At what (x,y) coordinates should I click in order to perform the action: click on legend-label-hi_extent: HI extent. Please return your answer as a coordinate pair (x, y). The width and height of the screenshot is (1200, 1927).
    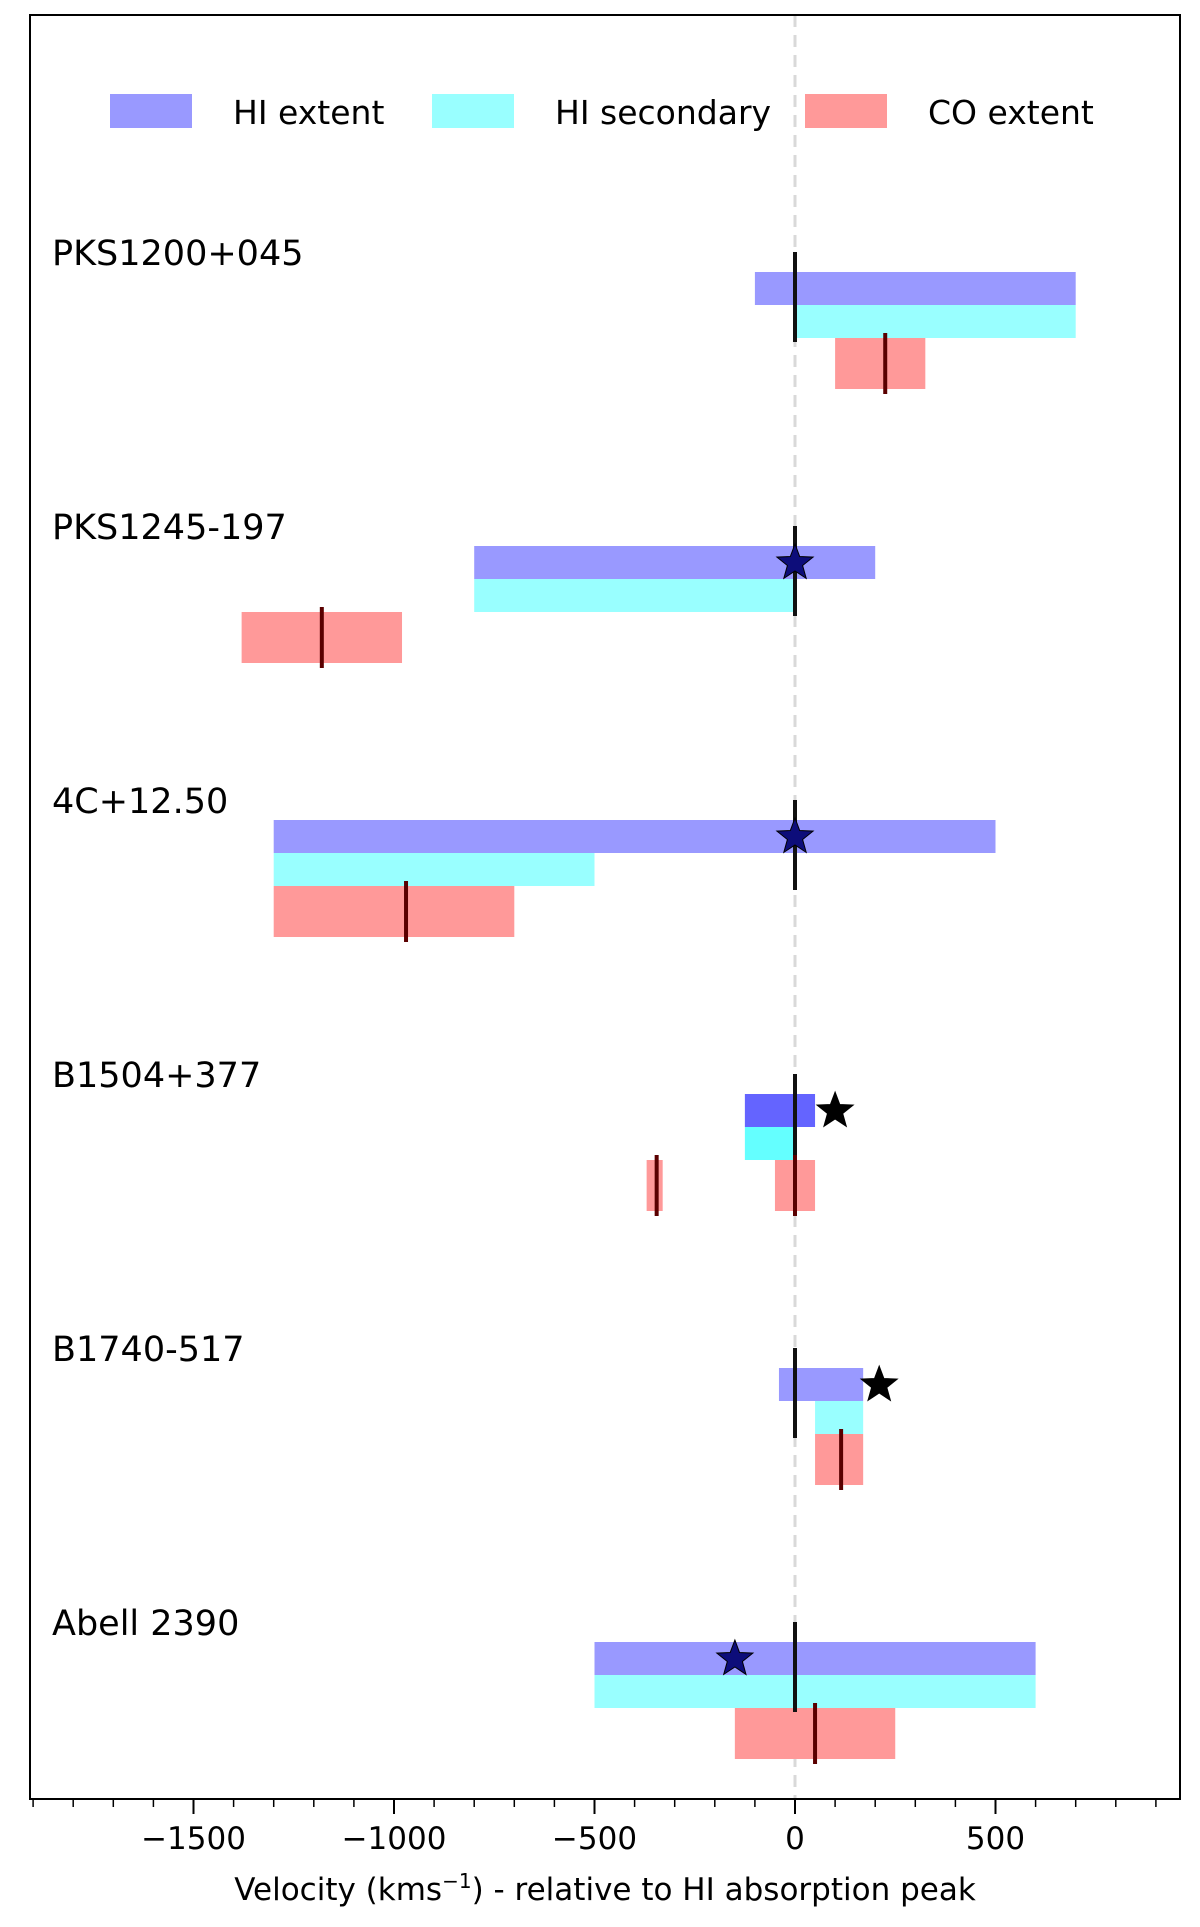
    Looking at the image, I should click on (308, 112).